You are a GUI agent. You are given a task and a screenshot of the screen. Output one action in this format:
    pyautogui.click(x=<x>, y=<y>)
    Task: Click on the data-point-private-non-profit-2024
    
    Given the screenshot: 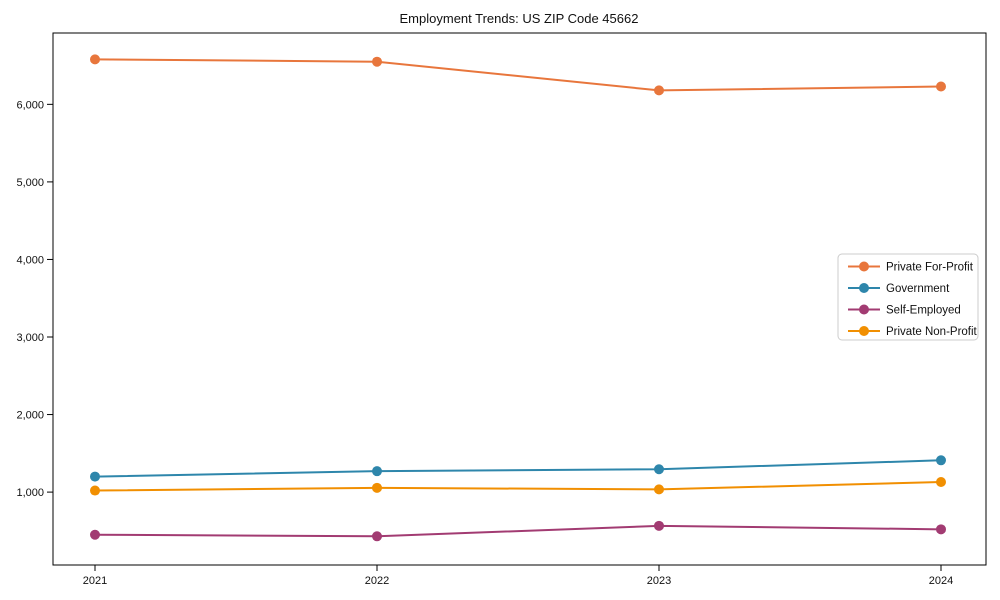 What is the action you would take?
    pyautogui.click(x=941, y=482)
    